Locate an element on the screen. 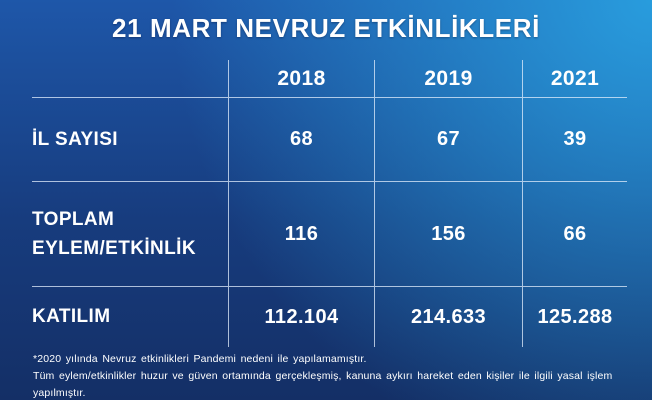 The image size is (652, 402). column-header-2018: 2018 is located at coordinates (302, 79).